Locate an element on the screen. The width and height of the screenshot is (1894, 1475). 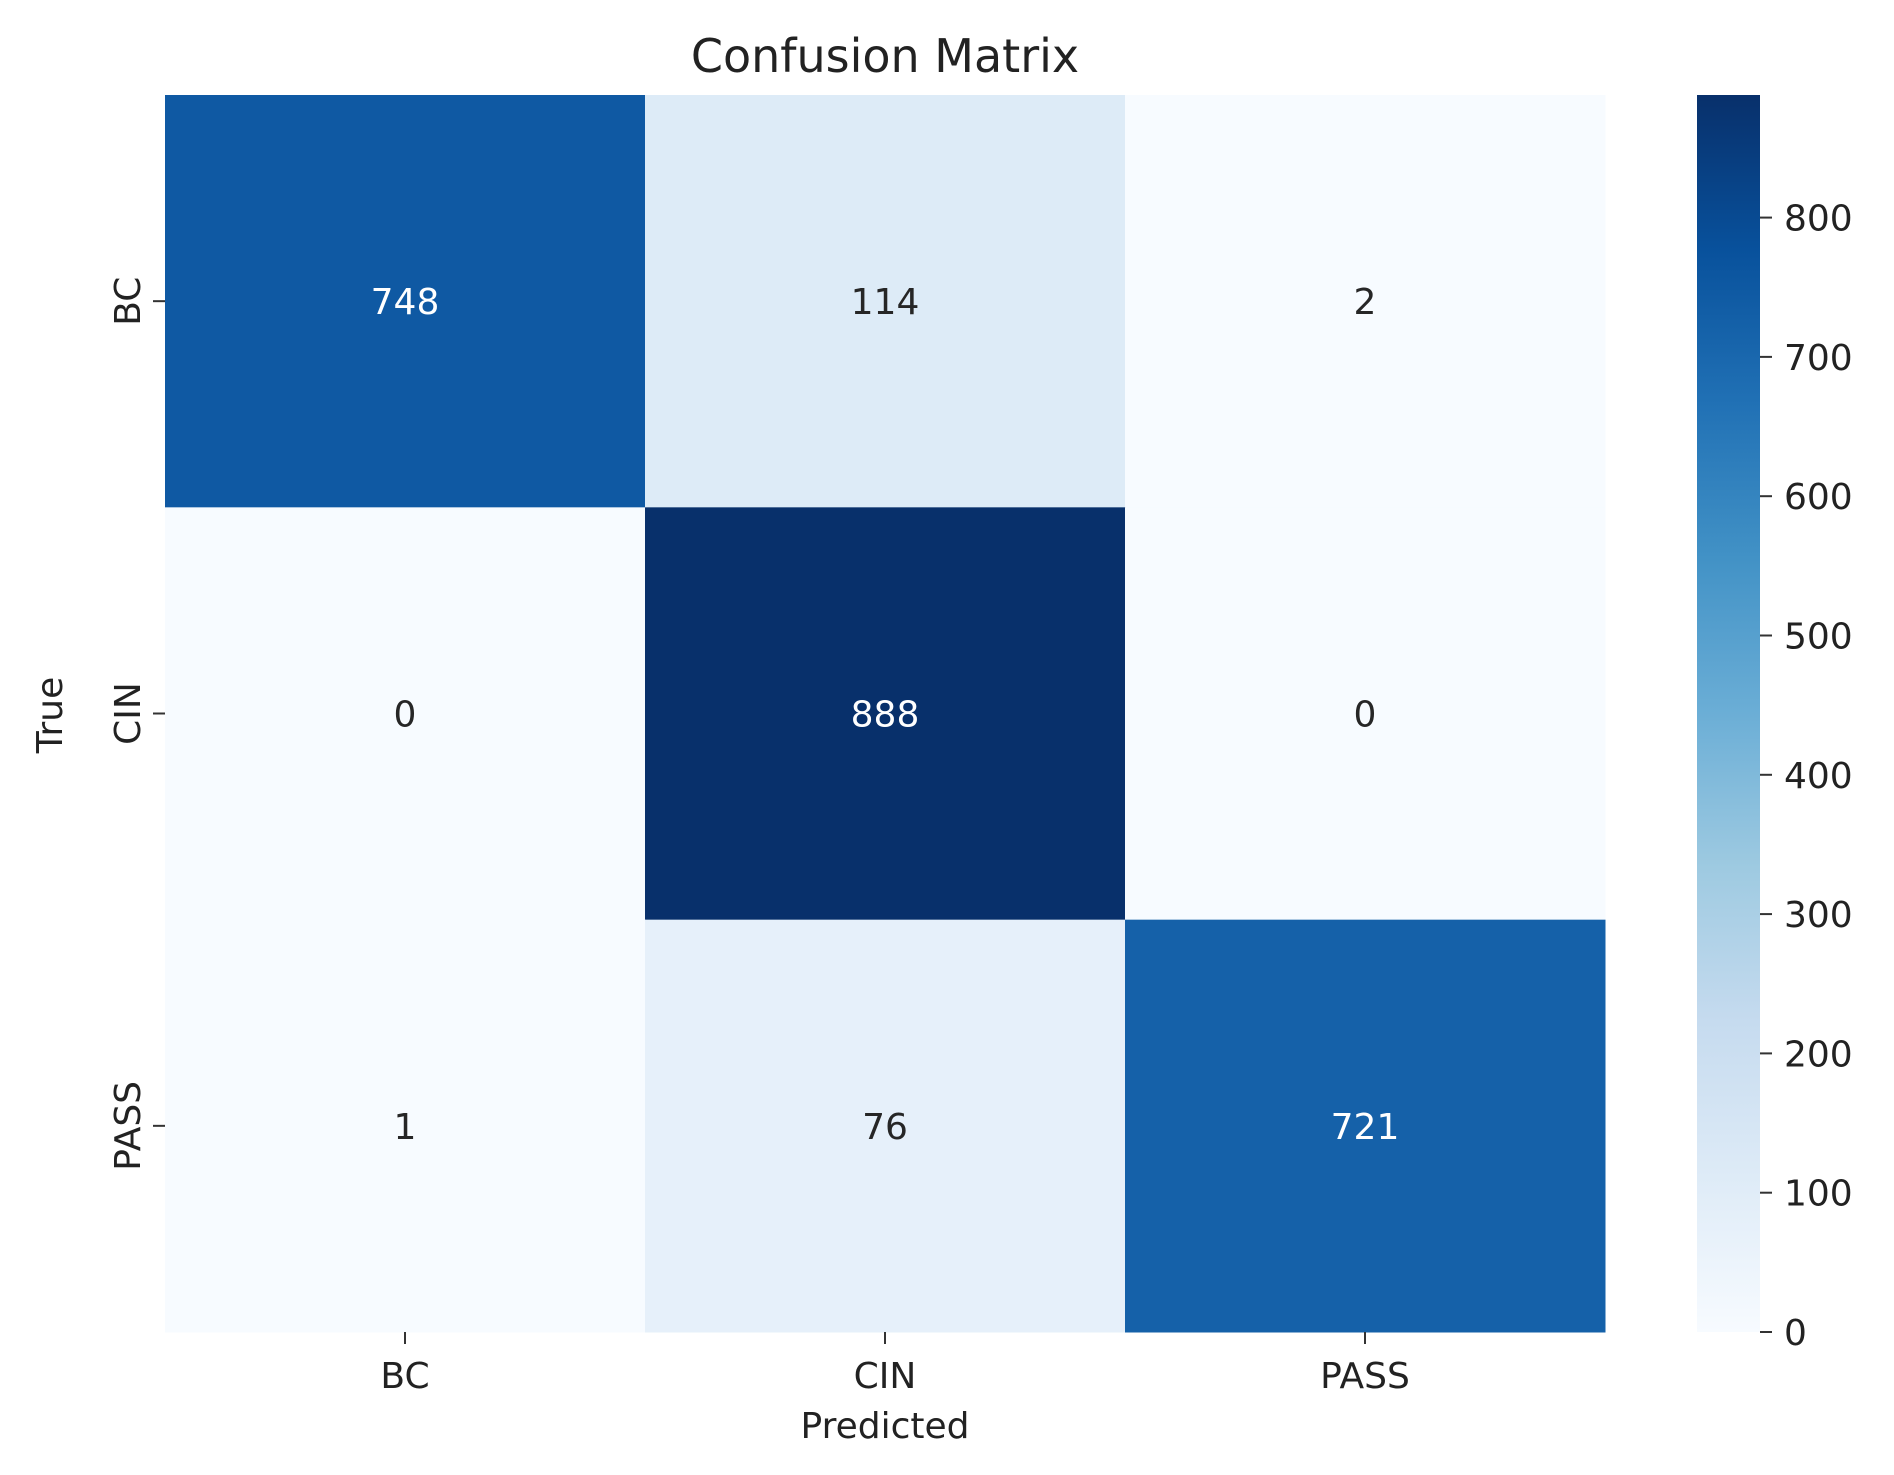
colorbar-tick-label: 500 is located at coordinates (1818, 636).